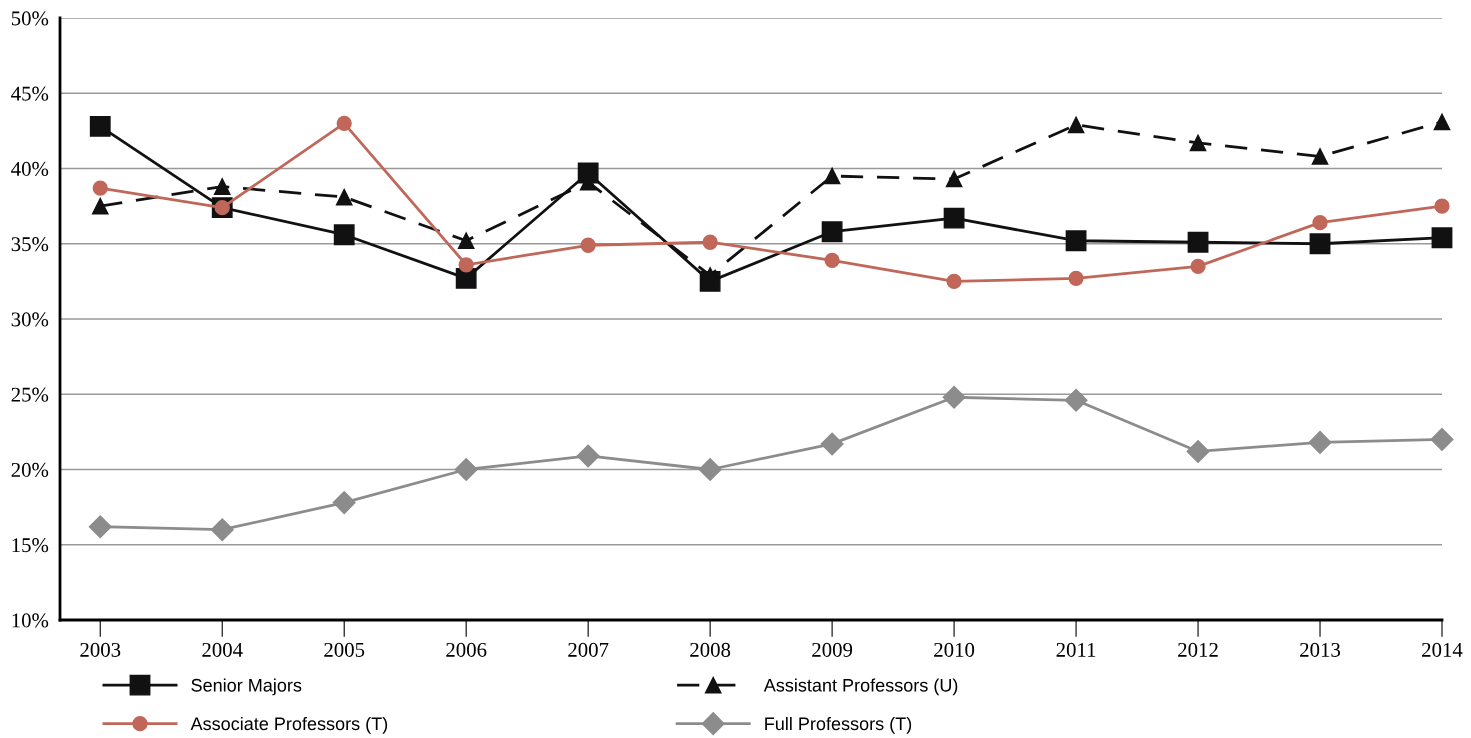  What do you see at coordinates (30, 319) in the screenshot?
I see `y-tick-label: 30%` at bounding box center [30, 319].